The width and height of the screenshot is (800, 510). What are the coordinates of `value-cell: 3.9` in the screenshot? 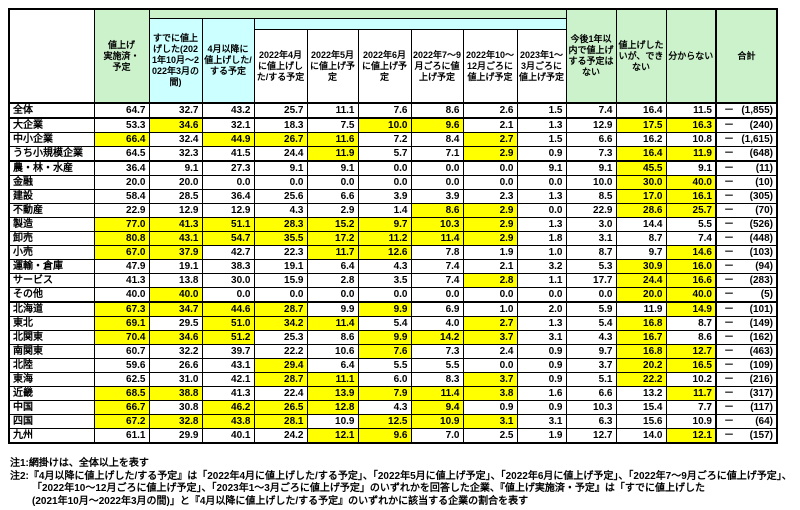 It's located at (384, 196).